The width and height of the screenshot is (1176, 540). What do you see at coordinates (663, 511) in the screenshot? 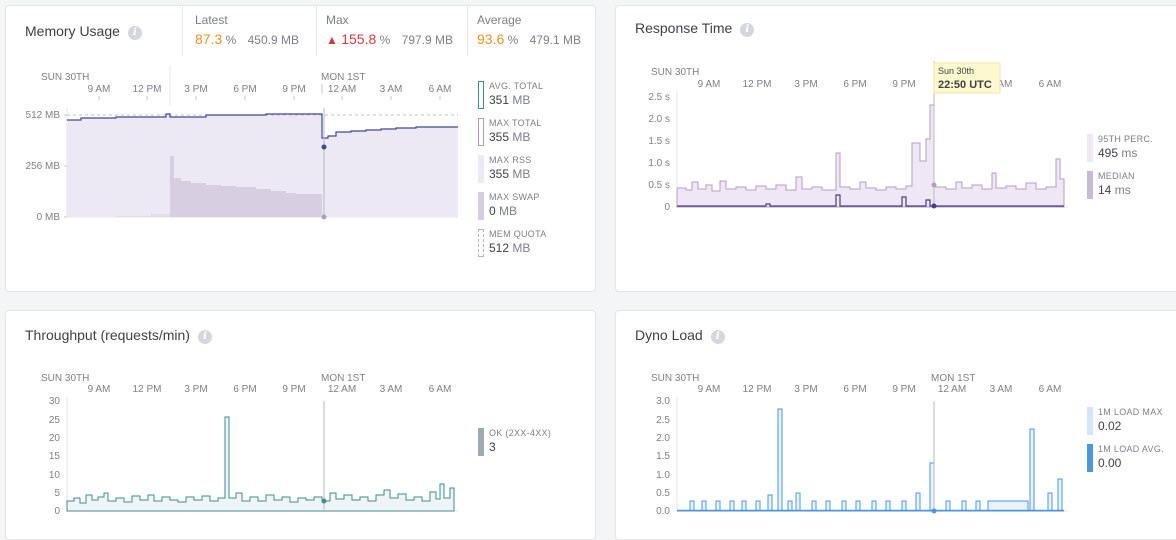
I see `svg-text: 0.0` at bounding box center [663, 511].